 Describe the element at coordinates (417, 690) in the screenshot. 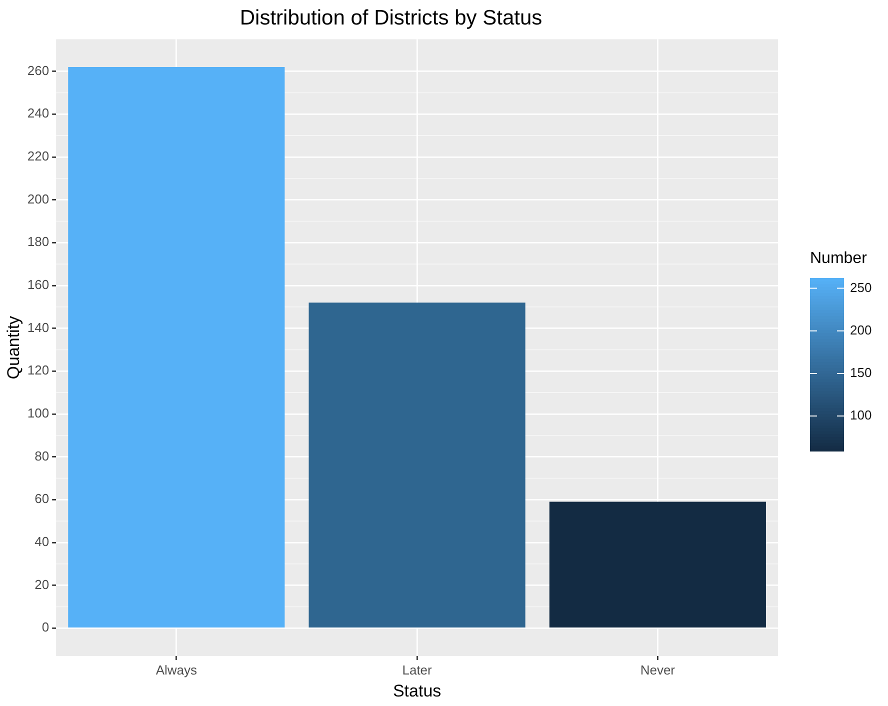

I see `x-axis-title: Status` at that location.